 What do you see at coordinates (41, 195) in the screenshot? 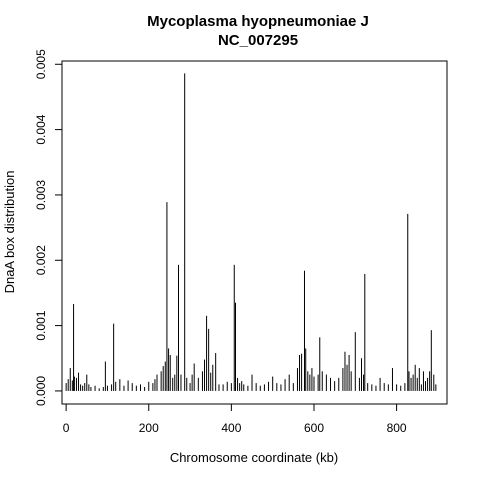
I see `y-tick-label: 0.003` at bounding box center [41, 195].